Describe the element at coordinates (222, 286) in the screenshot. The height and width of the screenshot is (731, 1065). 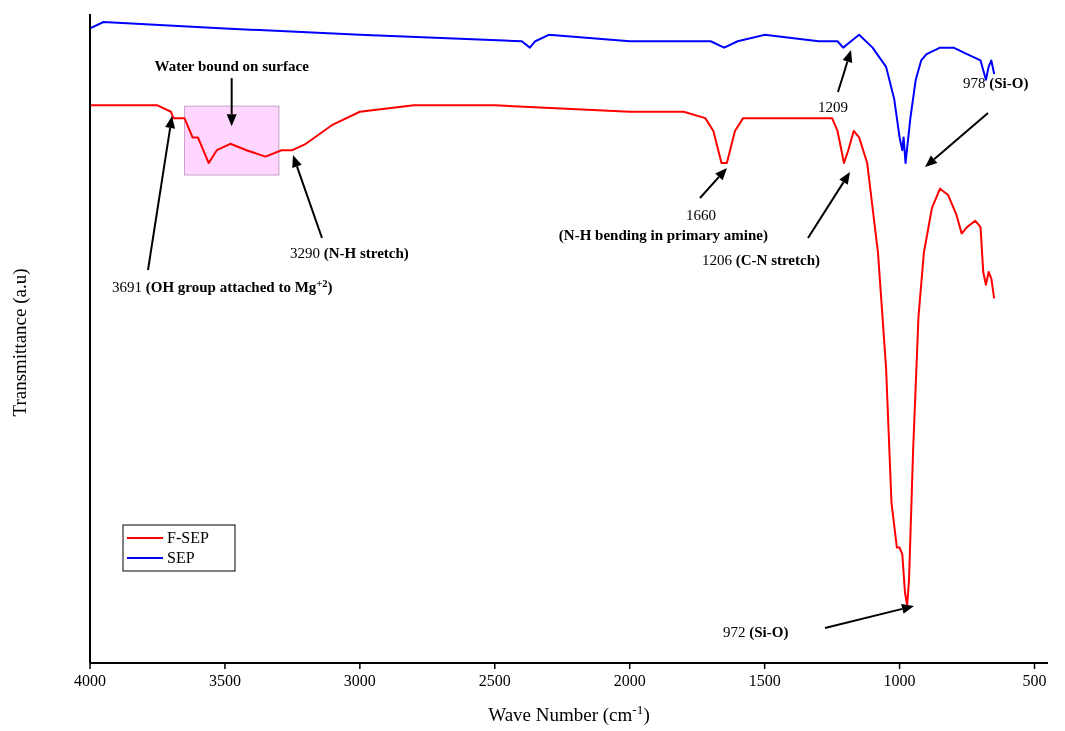
I see `annotation: 3691 (OH group attached to Mg$^{+2}$)` at that location.